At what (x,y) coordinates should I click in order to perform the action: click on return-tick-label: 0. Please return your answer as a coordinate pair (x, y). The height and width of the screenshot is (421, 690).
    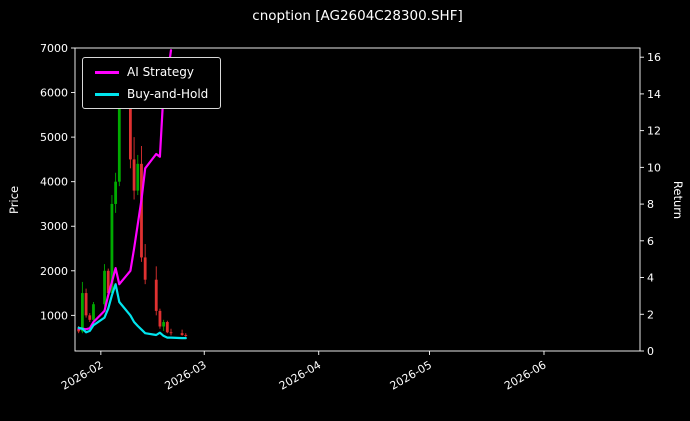
    Looking at the image, I should click on (650, 351).